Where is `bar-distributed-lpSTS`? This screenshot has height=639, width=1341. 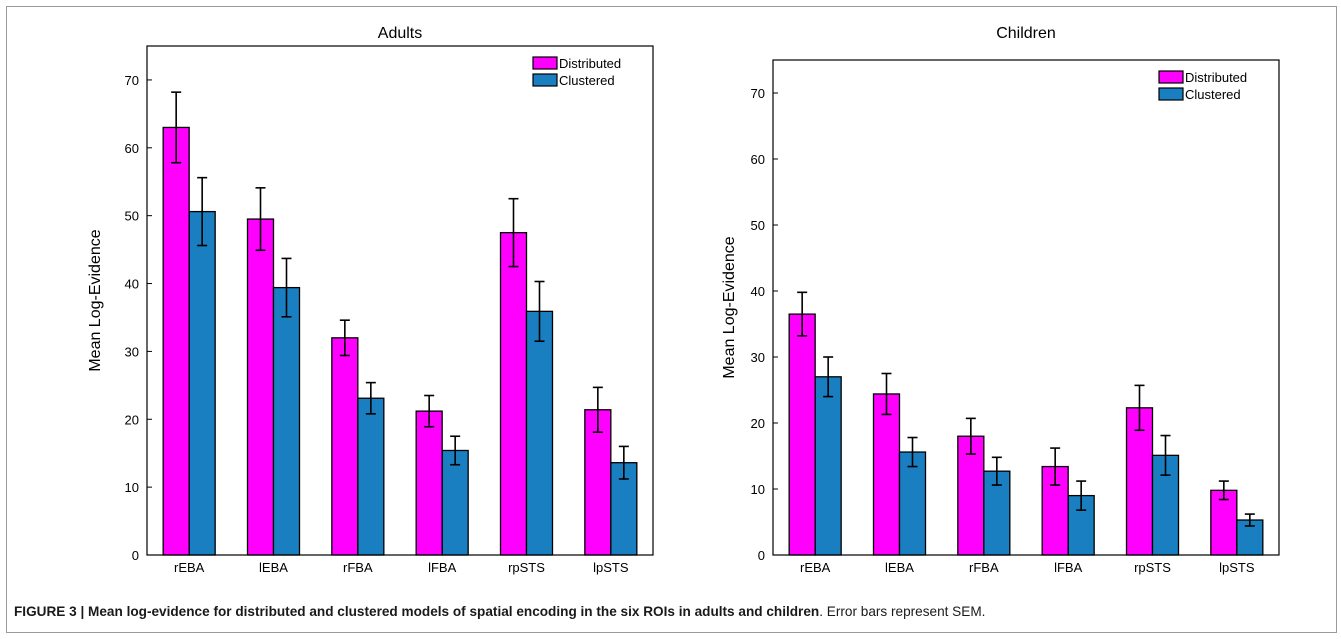
bar-distributed-lpSTS is located at coordinates (1224, 522).